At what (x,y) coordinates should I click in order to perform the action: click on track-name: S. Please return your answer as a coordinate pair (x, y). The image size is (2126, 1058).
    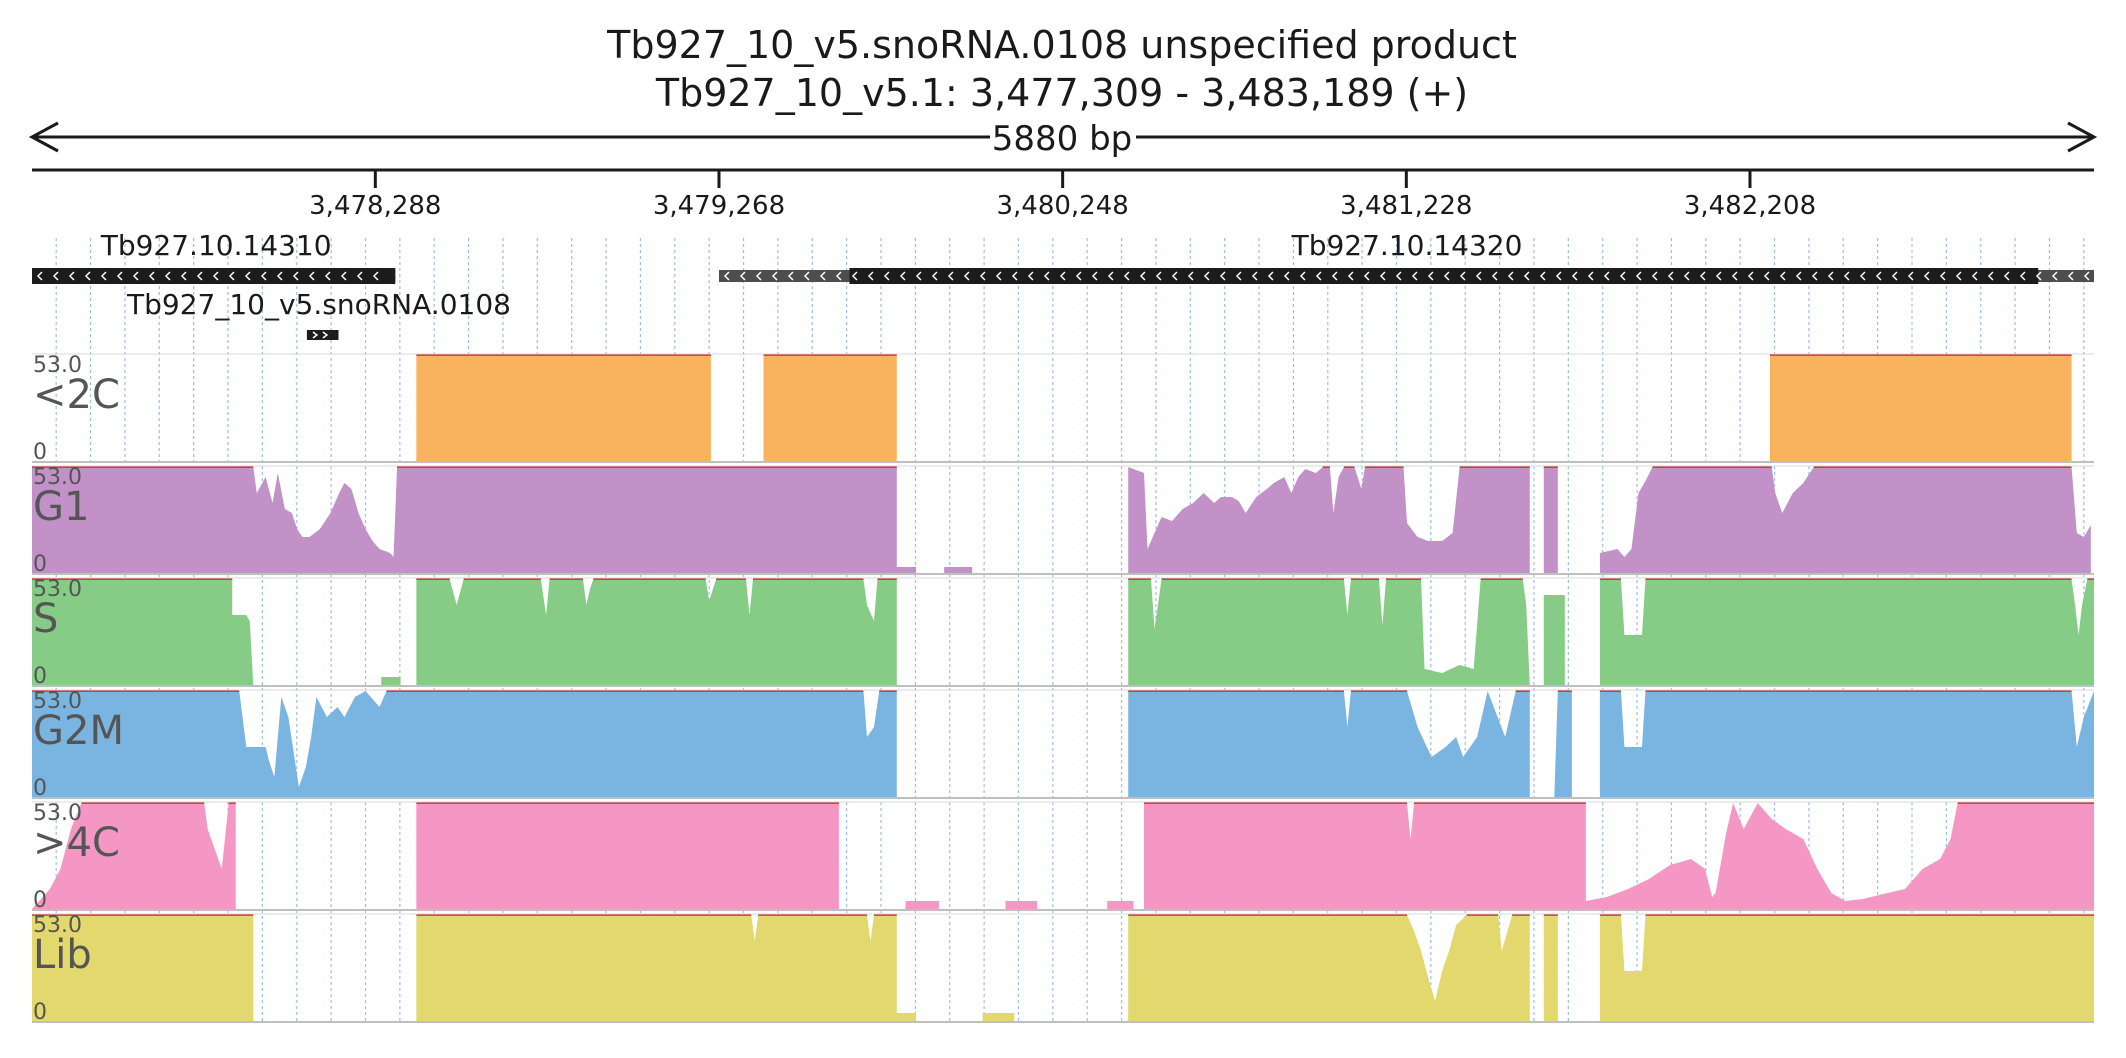
    Looking at the image, I should click on (45, 619).